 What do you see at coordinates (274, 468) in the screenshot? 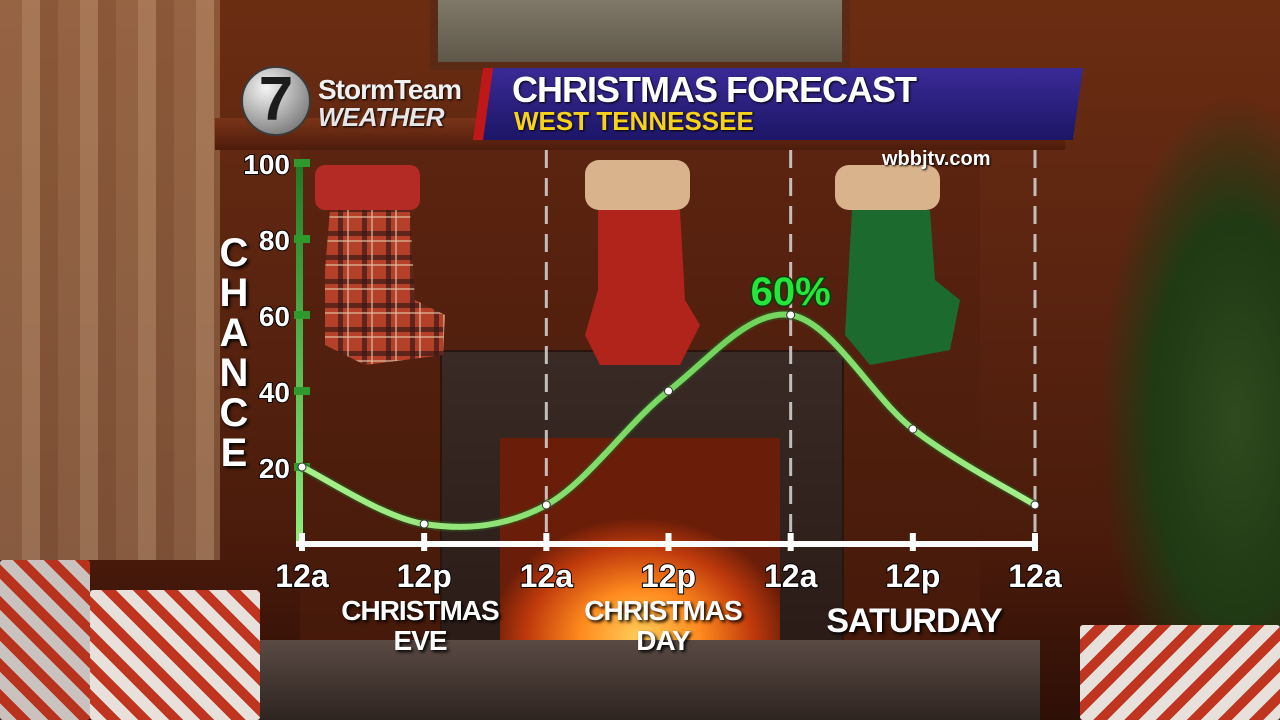
I see `y-tick-label: 20` at bounding box center [274, 468].